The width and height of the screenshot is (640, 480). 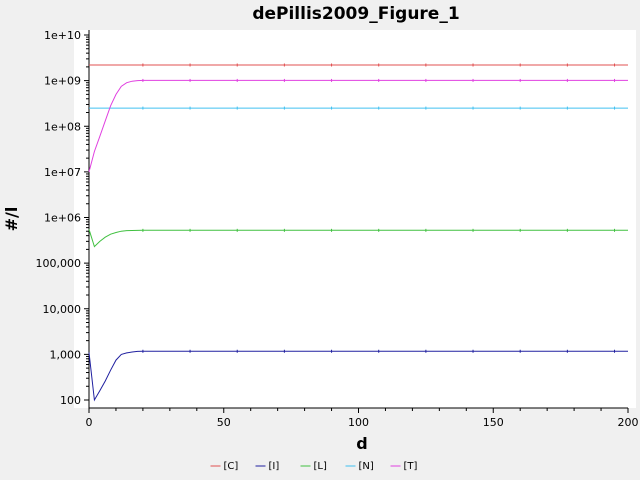 I want to click on y-tick-label: 1e+09, so click(x=62, y=81).